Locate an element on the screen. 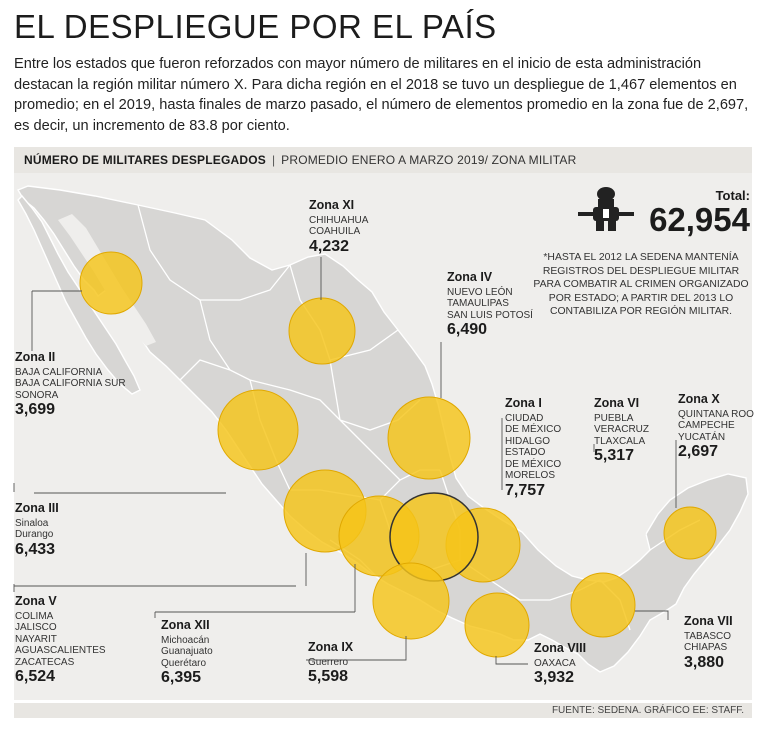  zone-state: Guanajuato is located at coordinates (187, 651).